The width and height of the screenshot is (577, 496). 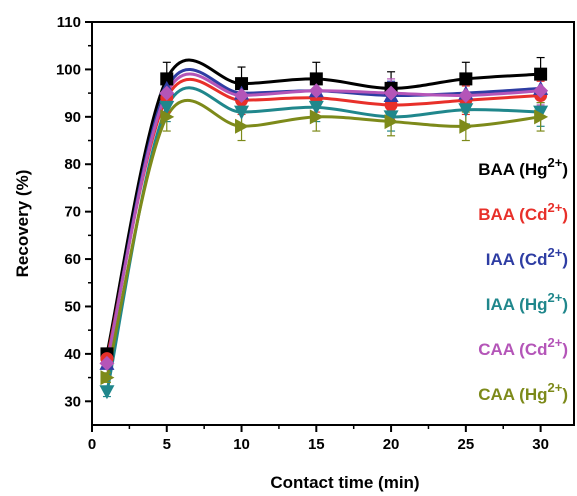 I want to click on y-axis-title: Recovery (%), so click(x=22, y=224).